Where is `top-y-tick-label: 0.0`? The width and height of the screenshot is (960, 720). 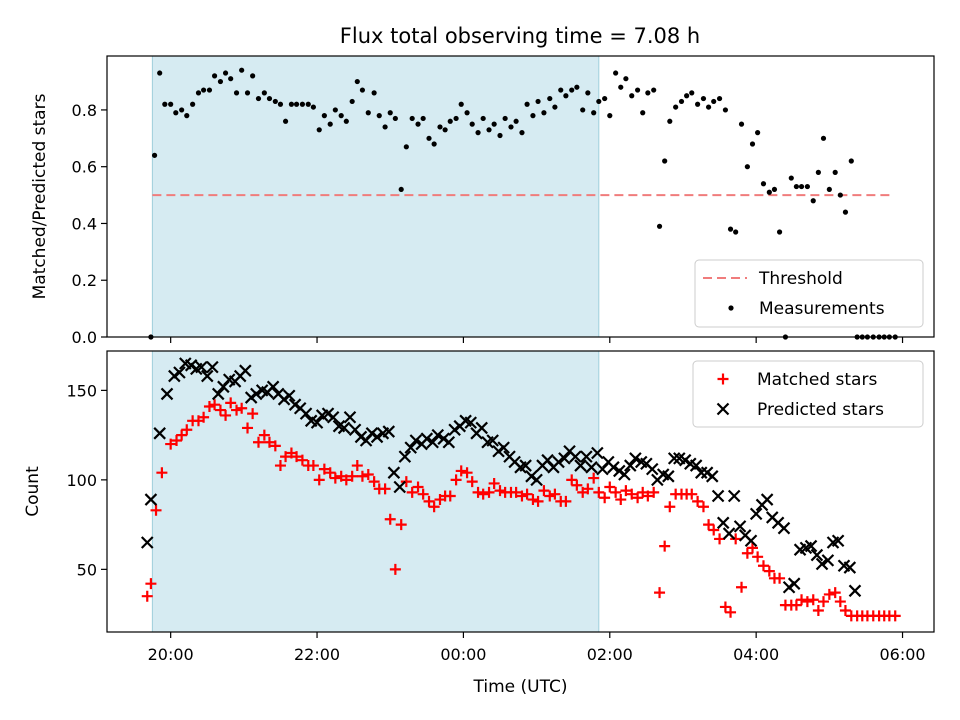
top-y-tick-label: 0.0 is located at coordinates (84, 337).